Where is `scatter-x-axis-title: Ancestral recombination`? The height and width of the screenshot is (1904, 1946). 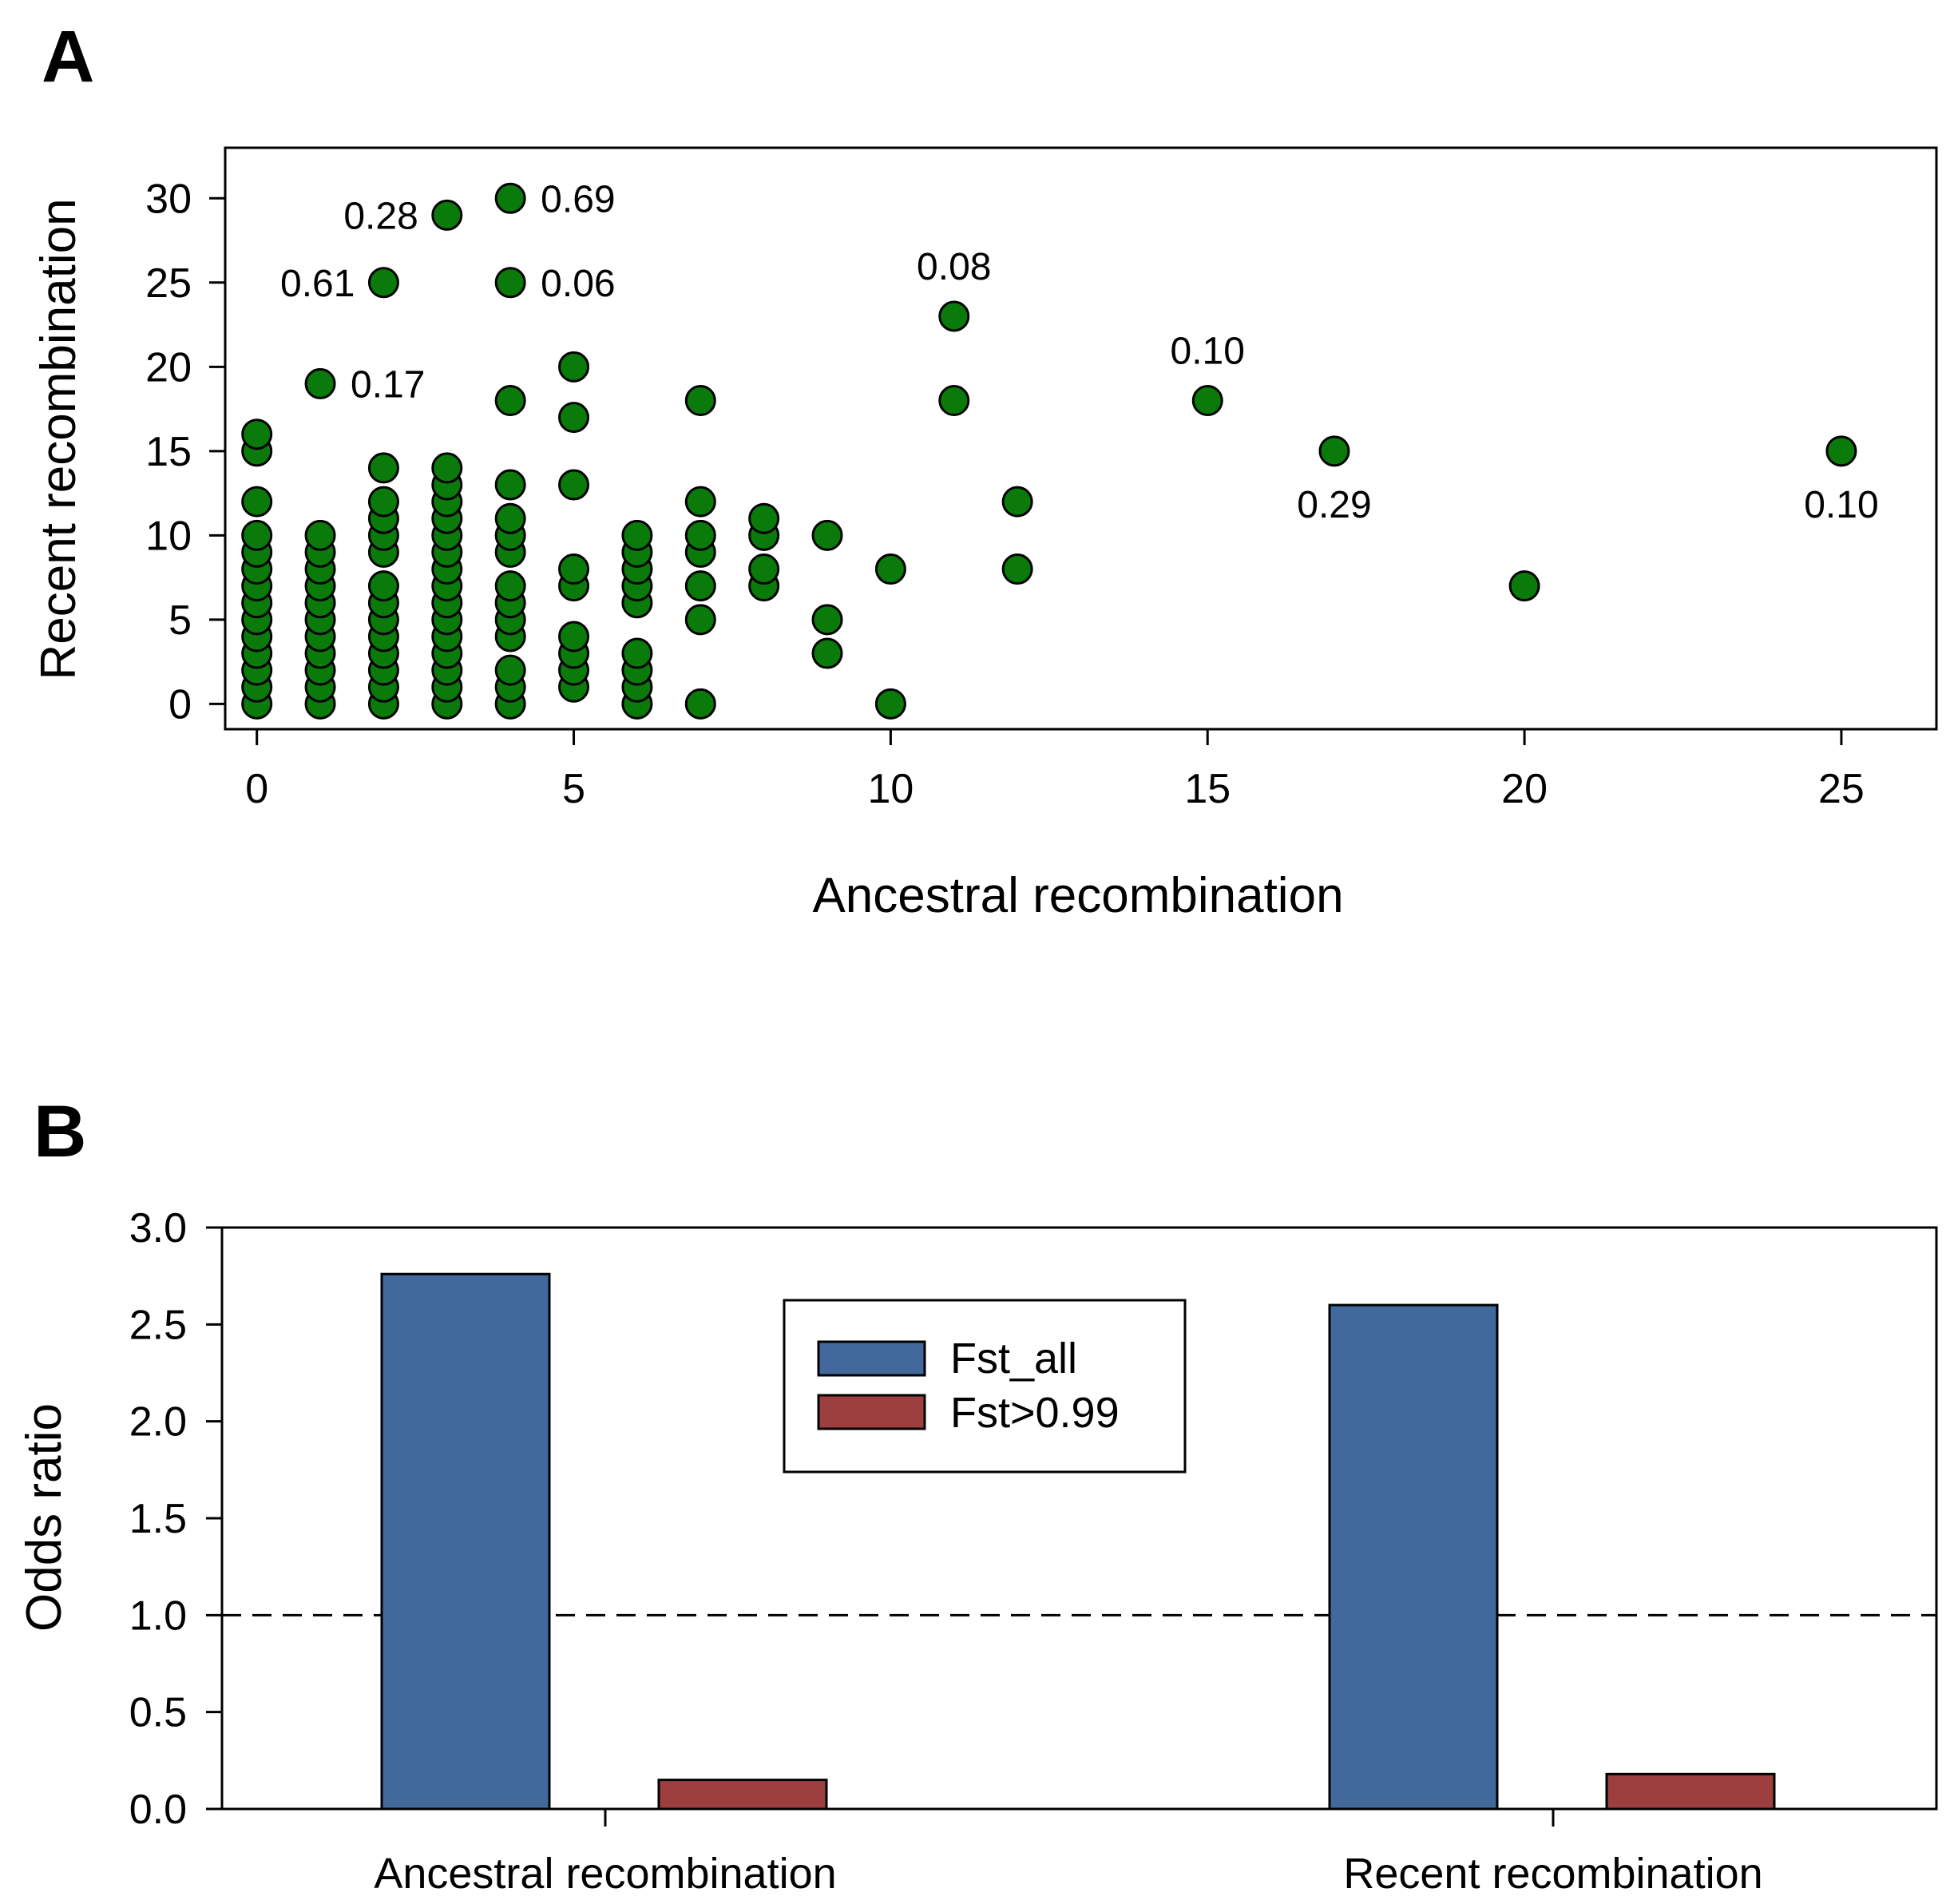
scatter-x-axis-title: Ancestral recombination is located at coordinates (1077, 895).